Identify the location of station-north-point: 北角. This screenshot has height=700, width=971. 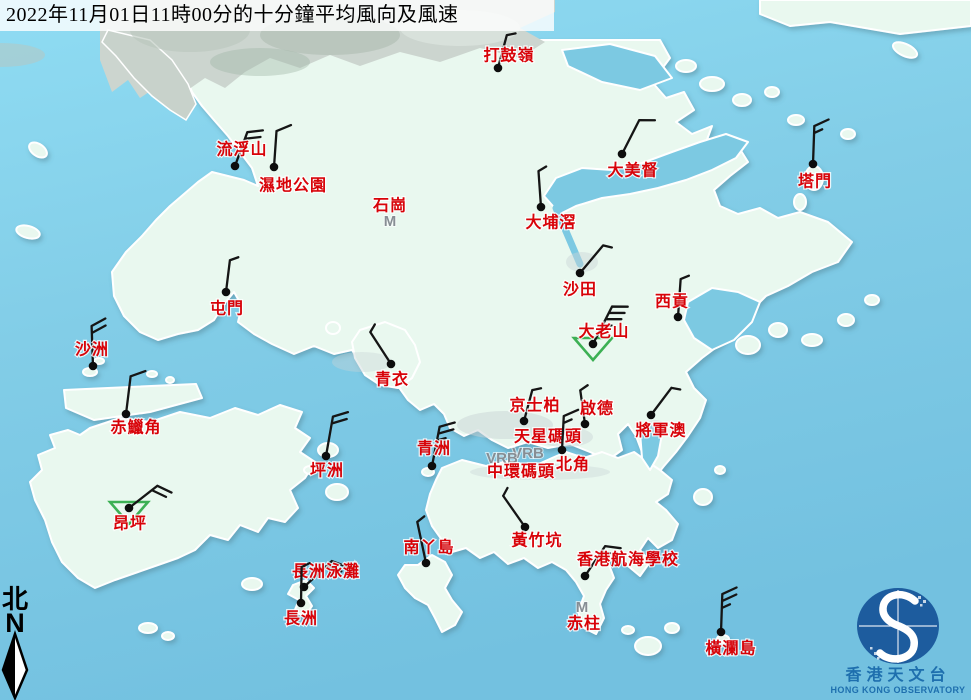
(572, 441).